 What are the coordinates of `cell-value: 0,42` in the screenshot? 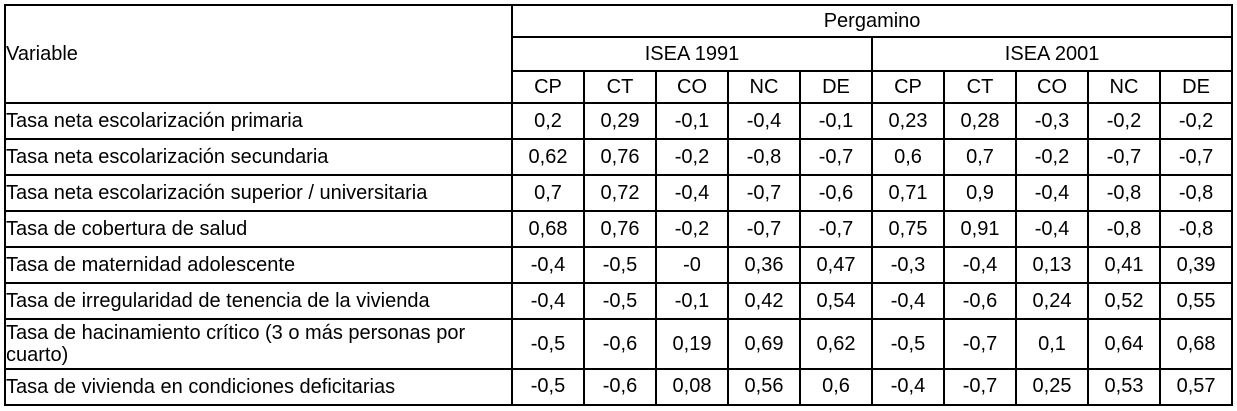 It's located at (764, 301).